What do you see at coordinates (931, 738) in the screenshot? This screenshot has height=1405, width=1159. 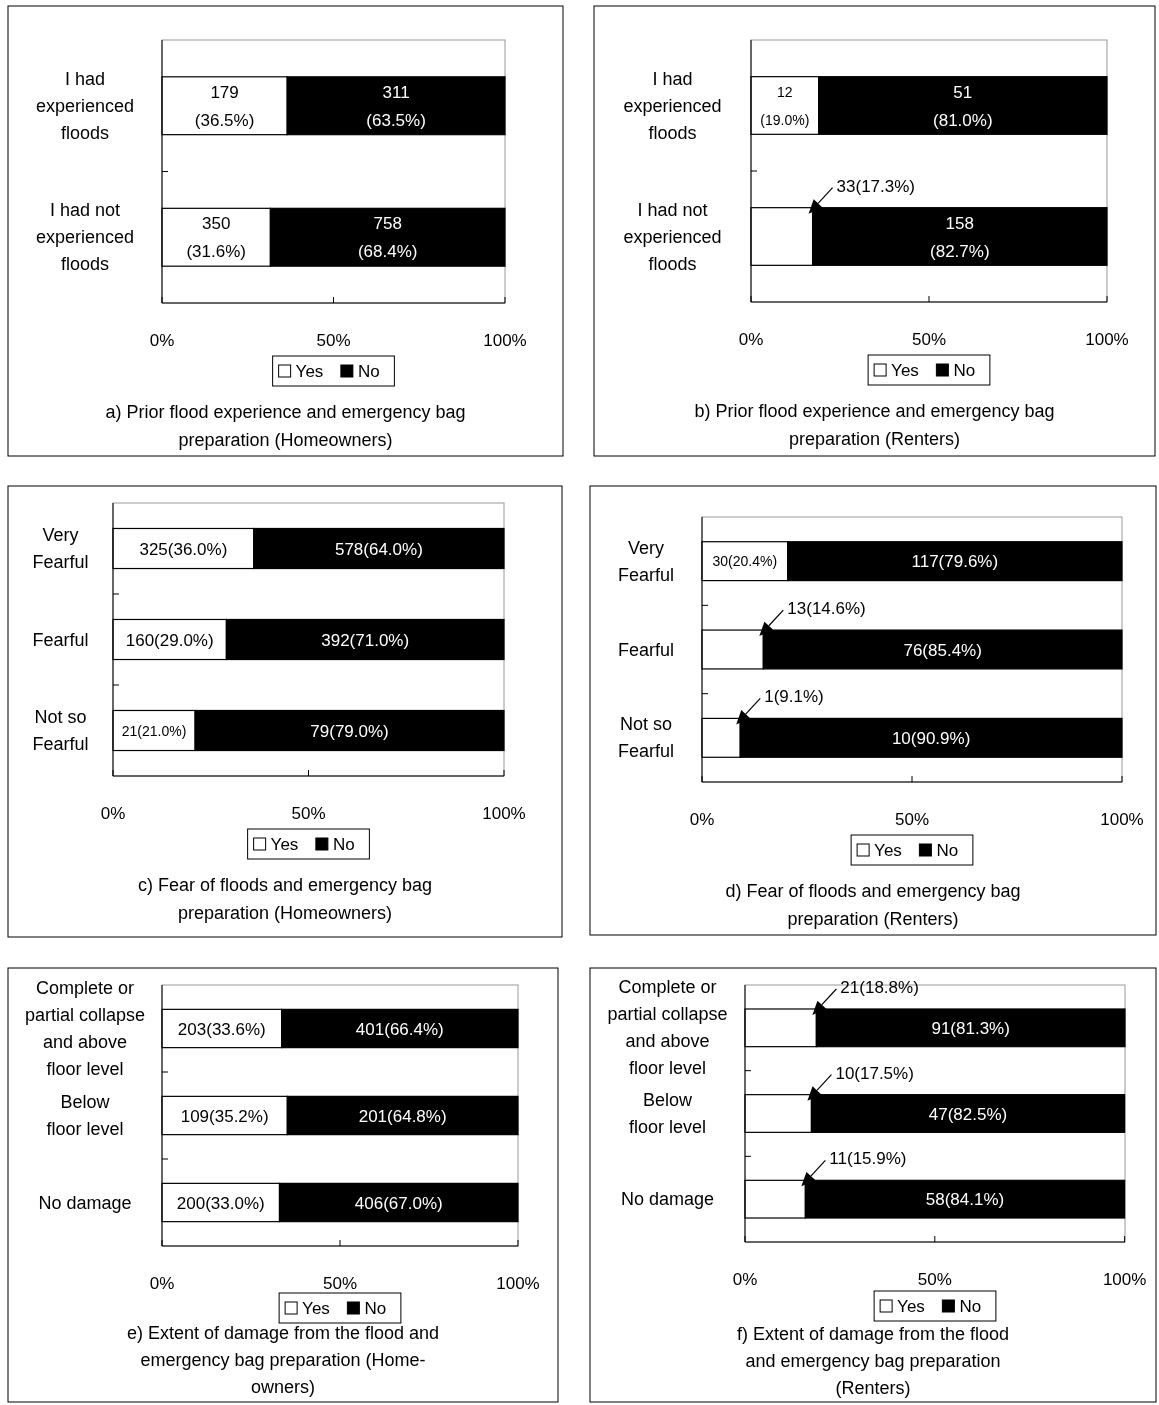 I see `data-label: 10(90.9%)` at bounding box center [931, 738].